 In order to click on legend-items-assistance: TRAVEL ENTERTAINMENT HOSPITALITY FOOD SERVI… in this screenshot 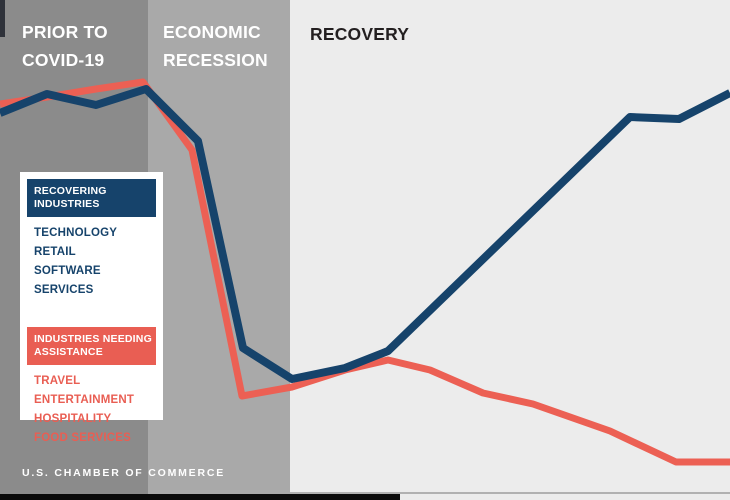, I will do `click(95, 410)`.